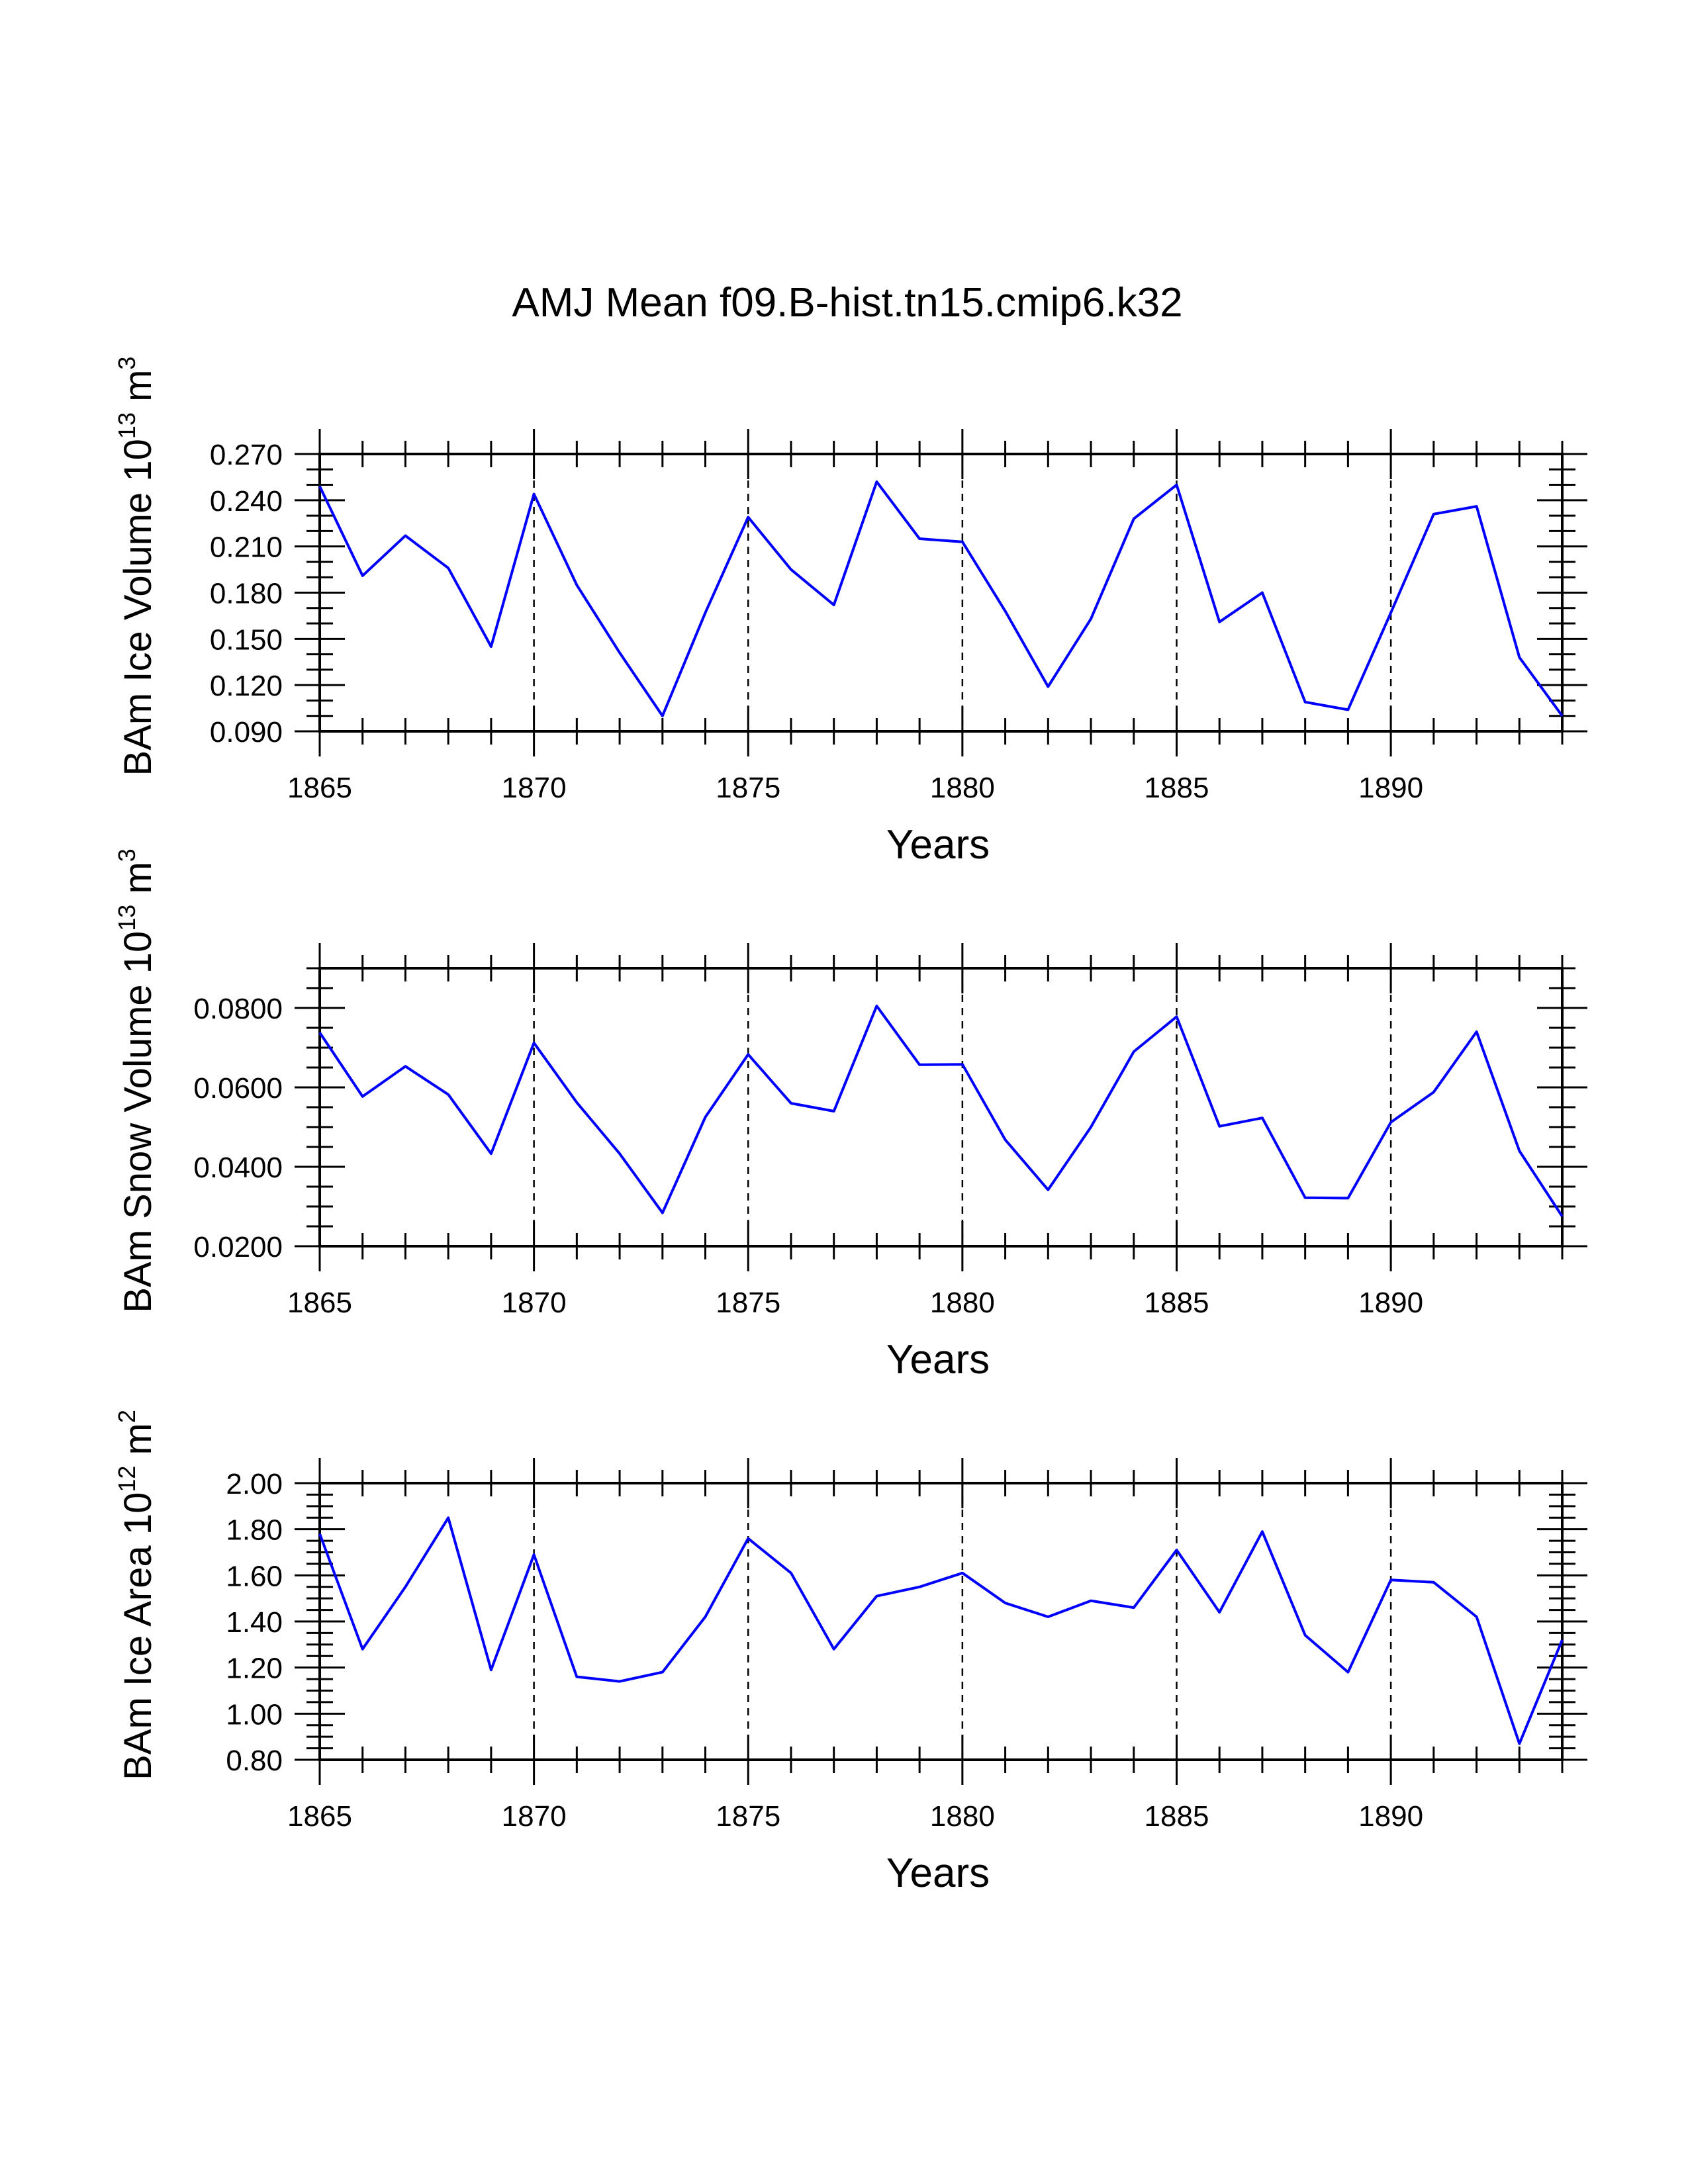 Image resolution: width=1688 pixels, height=2184 pixels. I want to click on x-tick-label: 1870, so click(534, 1817).